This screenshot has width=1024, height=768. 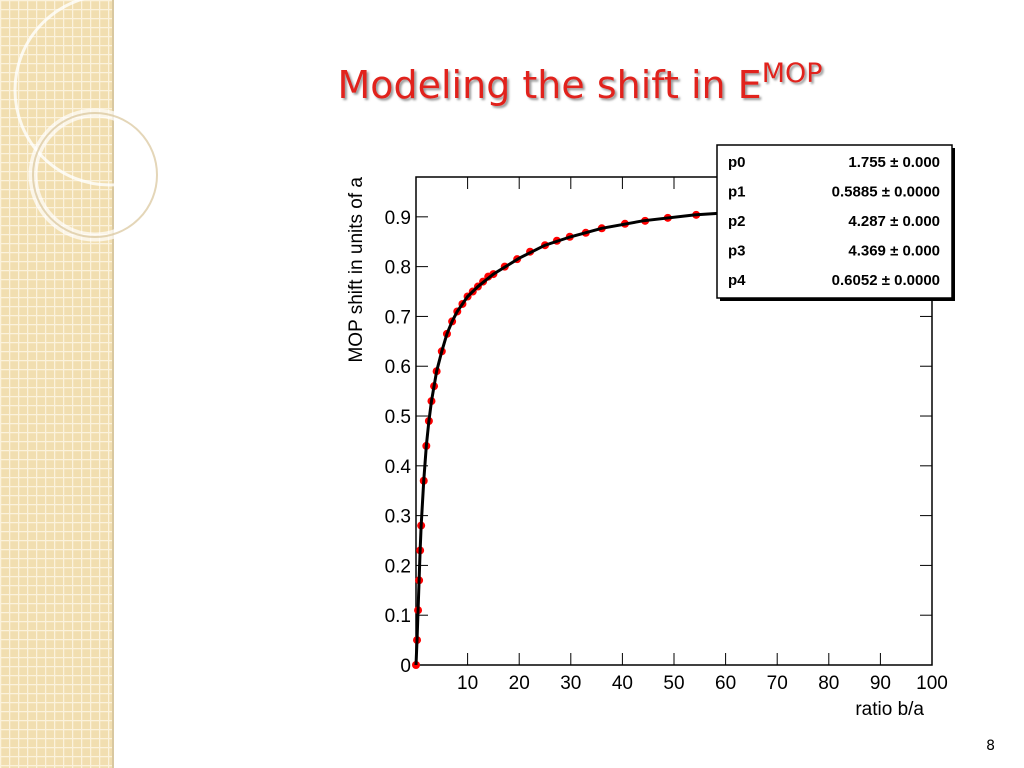 What do you see at coordinates (570, 683) in the screenshot?
I see `x-tick-label: 30` at bounding box center [570, 683].